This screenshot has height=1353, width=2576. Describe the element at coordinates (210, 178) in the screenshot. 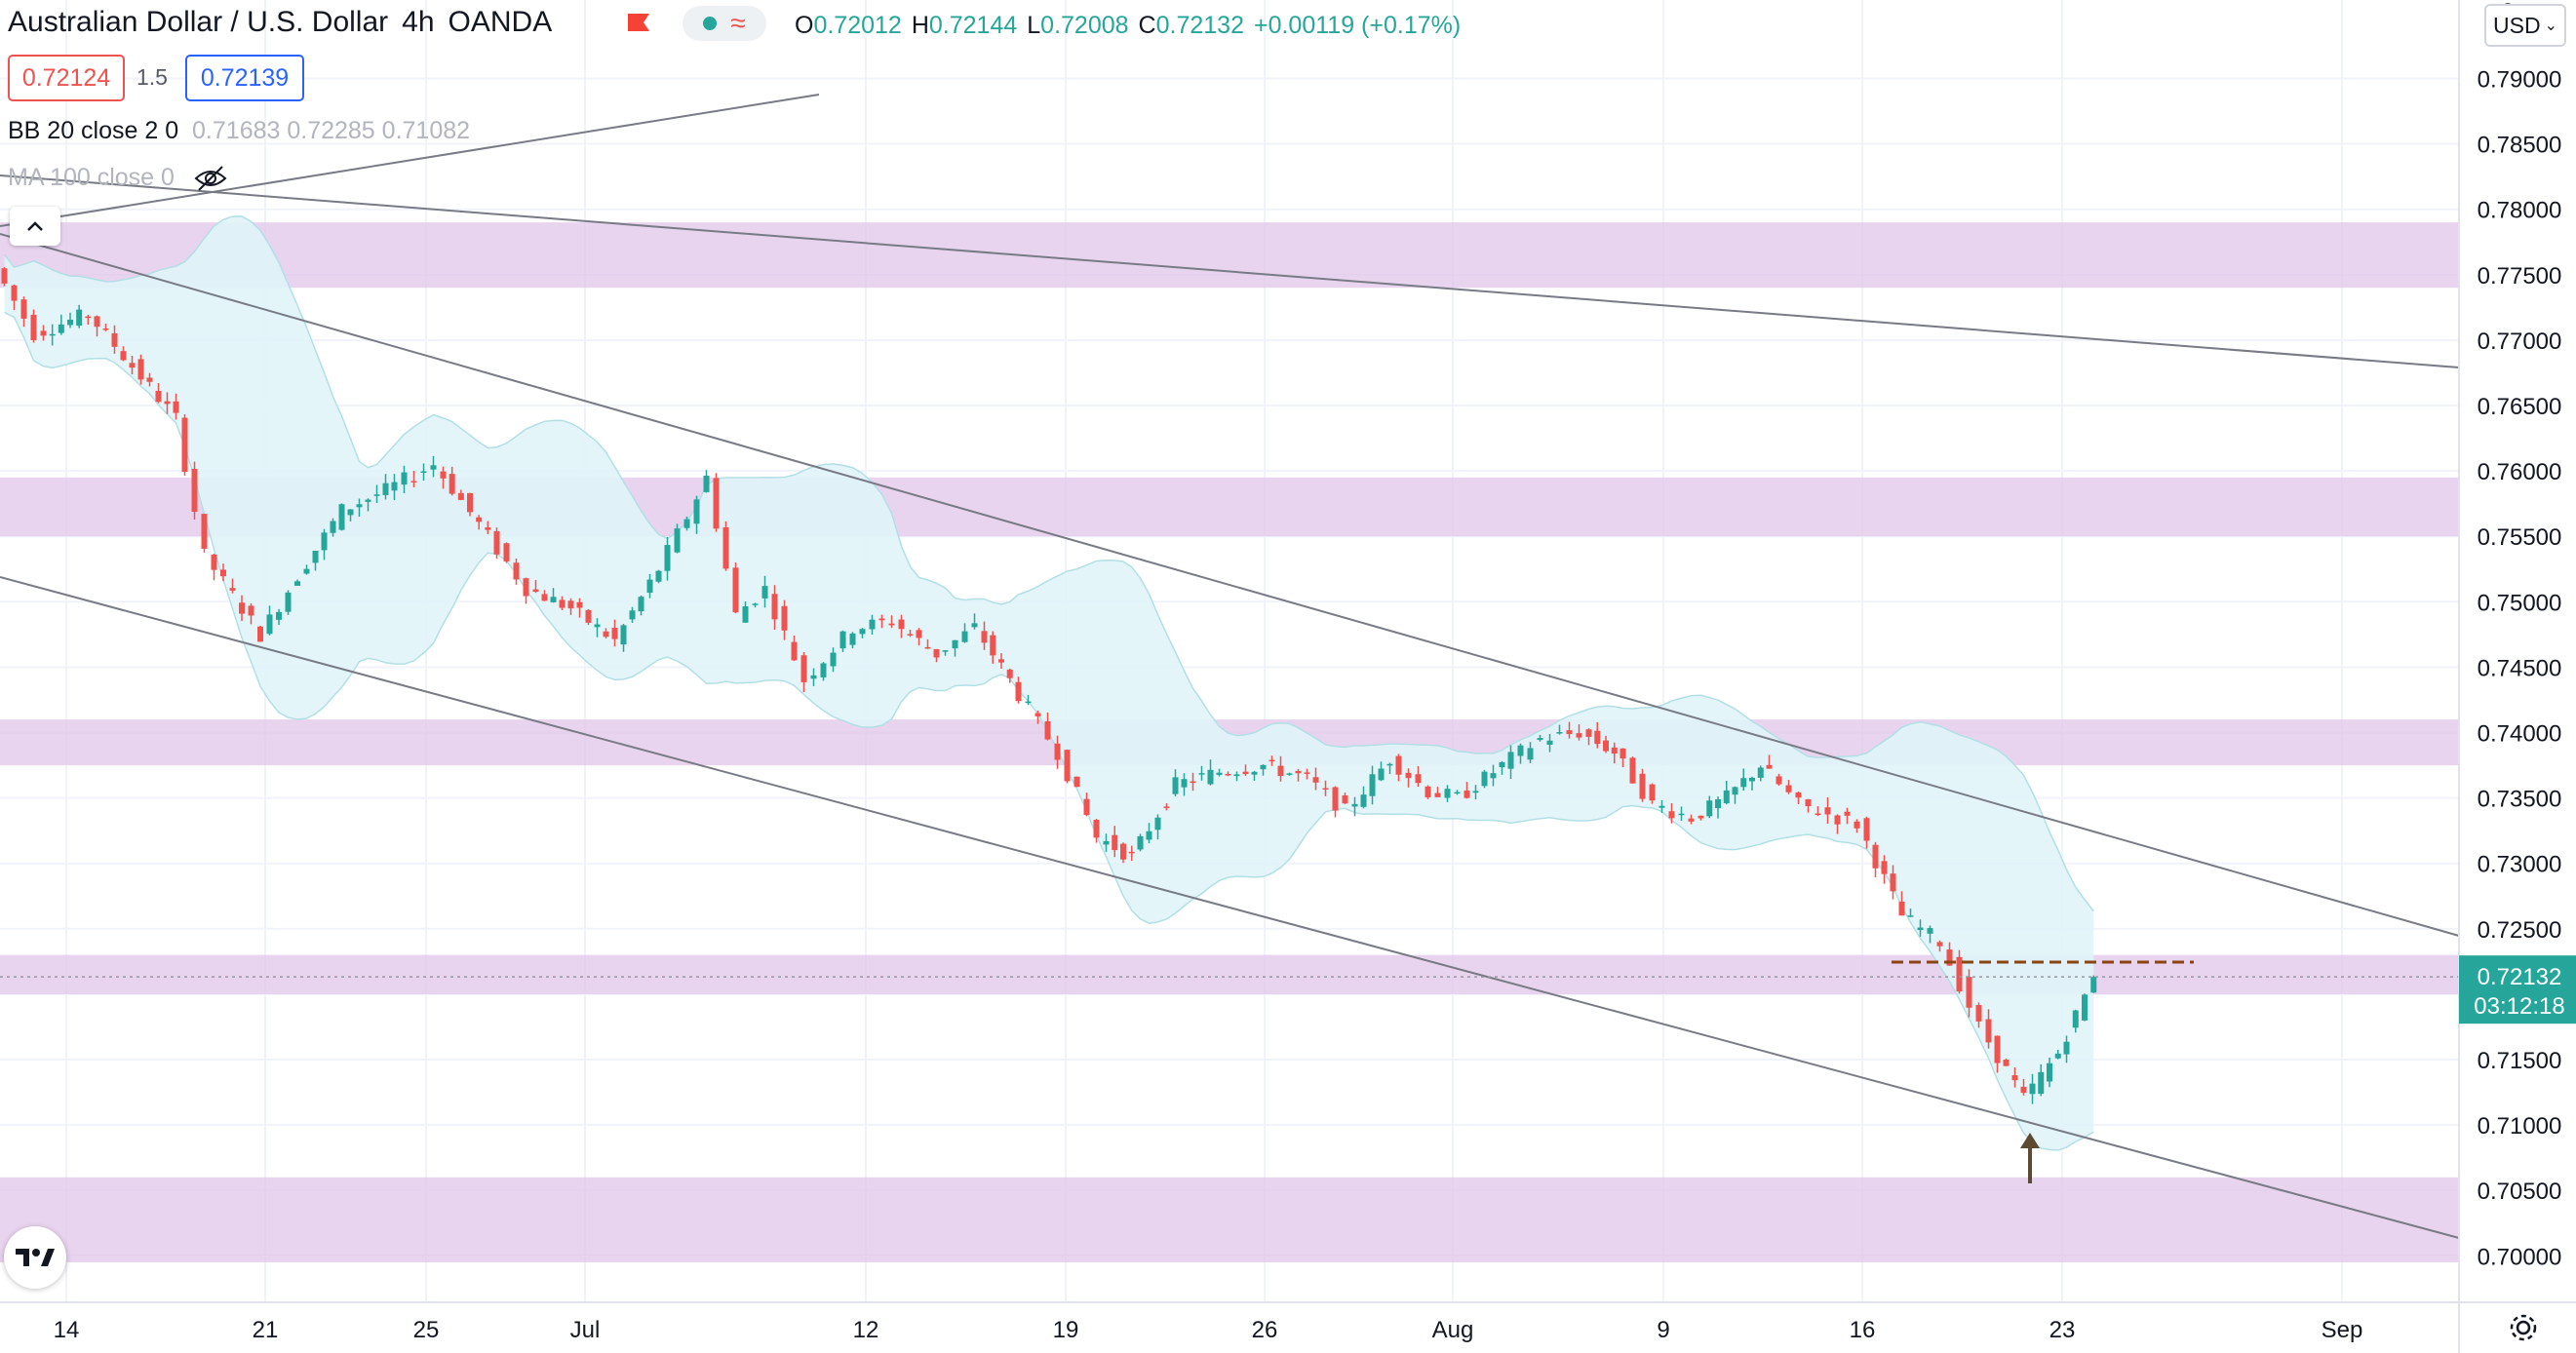

I see `eye-off-icon` at that location.